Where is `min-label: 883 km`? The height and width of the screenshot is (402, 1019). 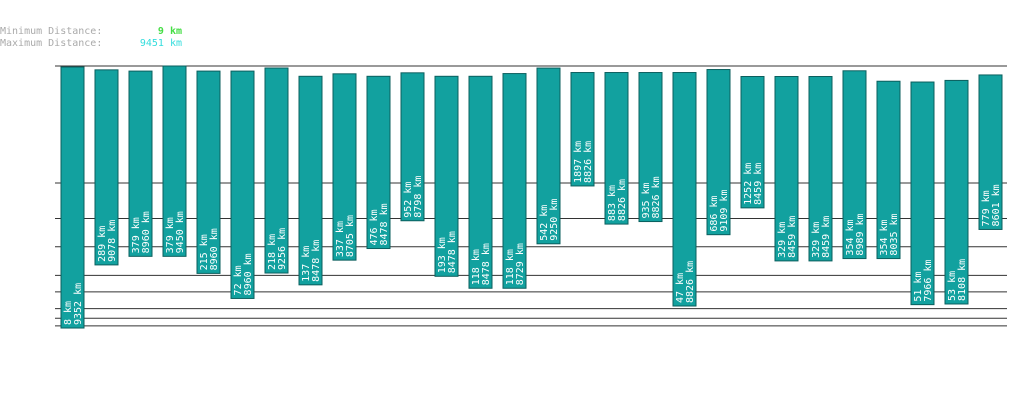
min-label: 883 km is located at coordinates (612, 203).